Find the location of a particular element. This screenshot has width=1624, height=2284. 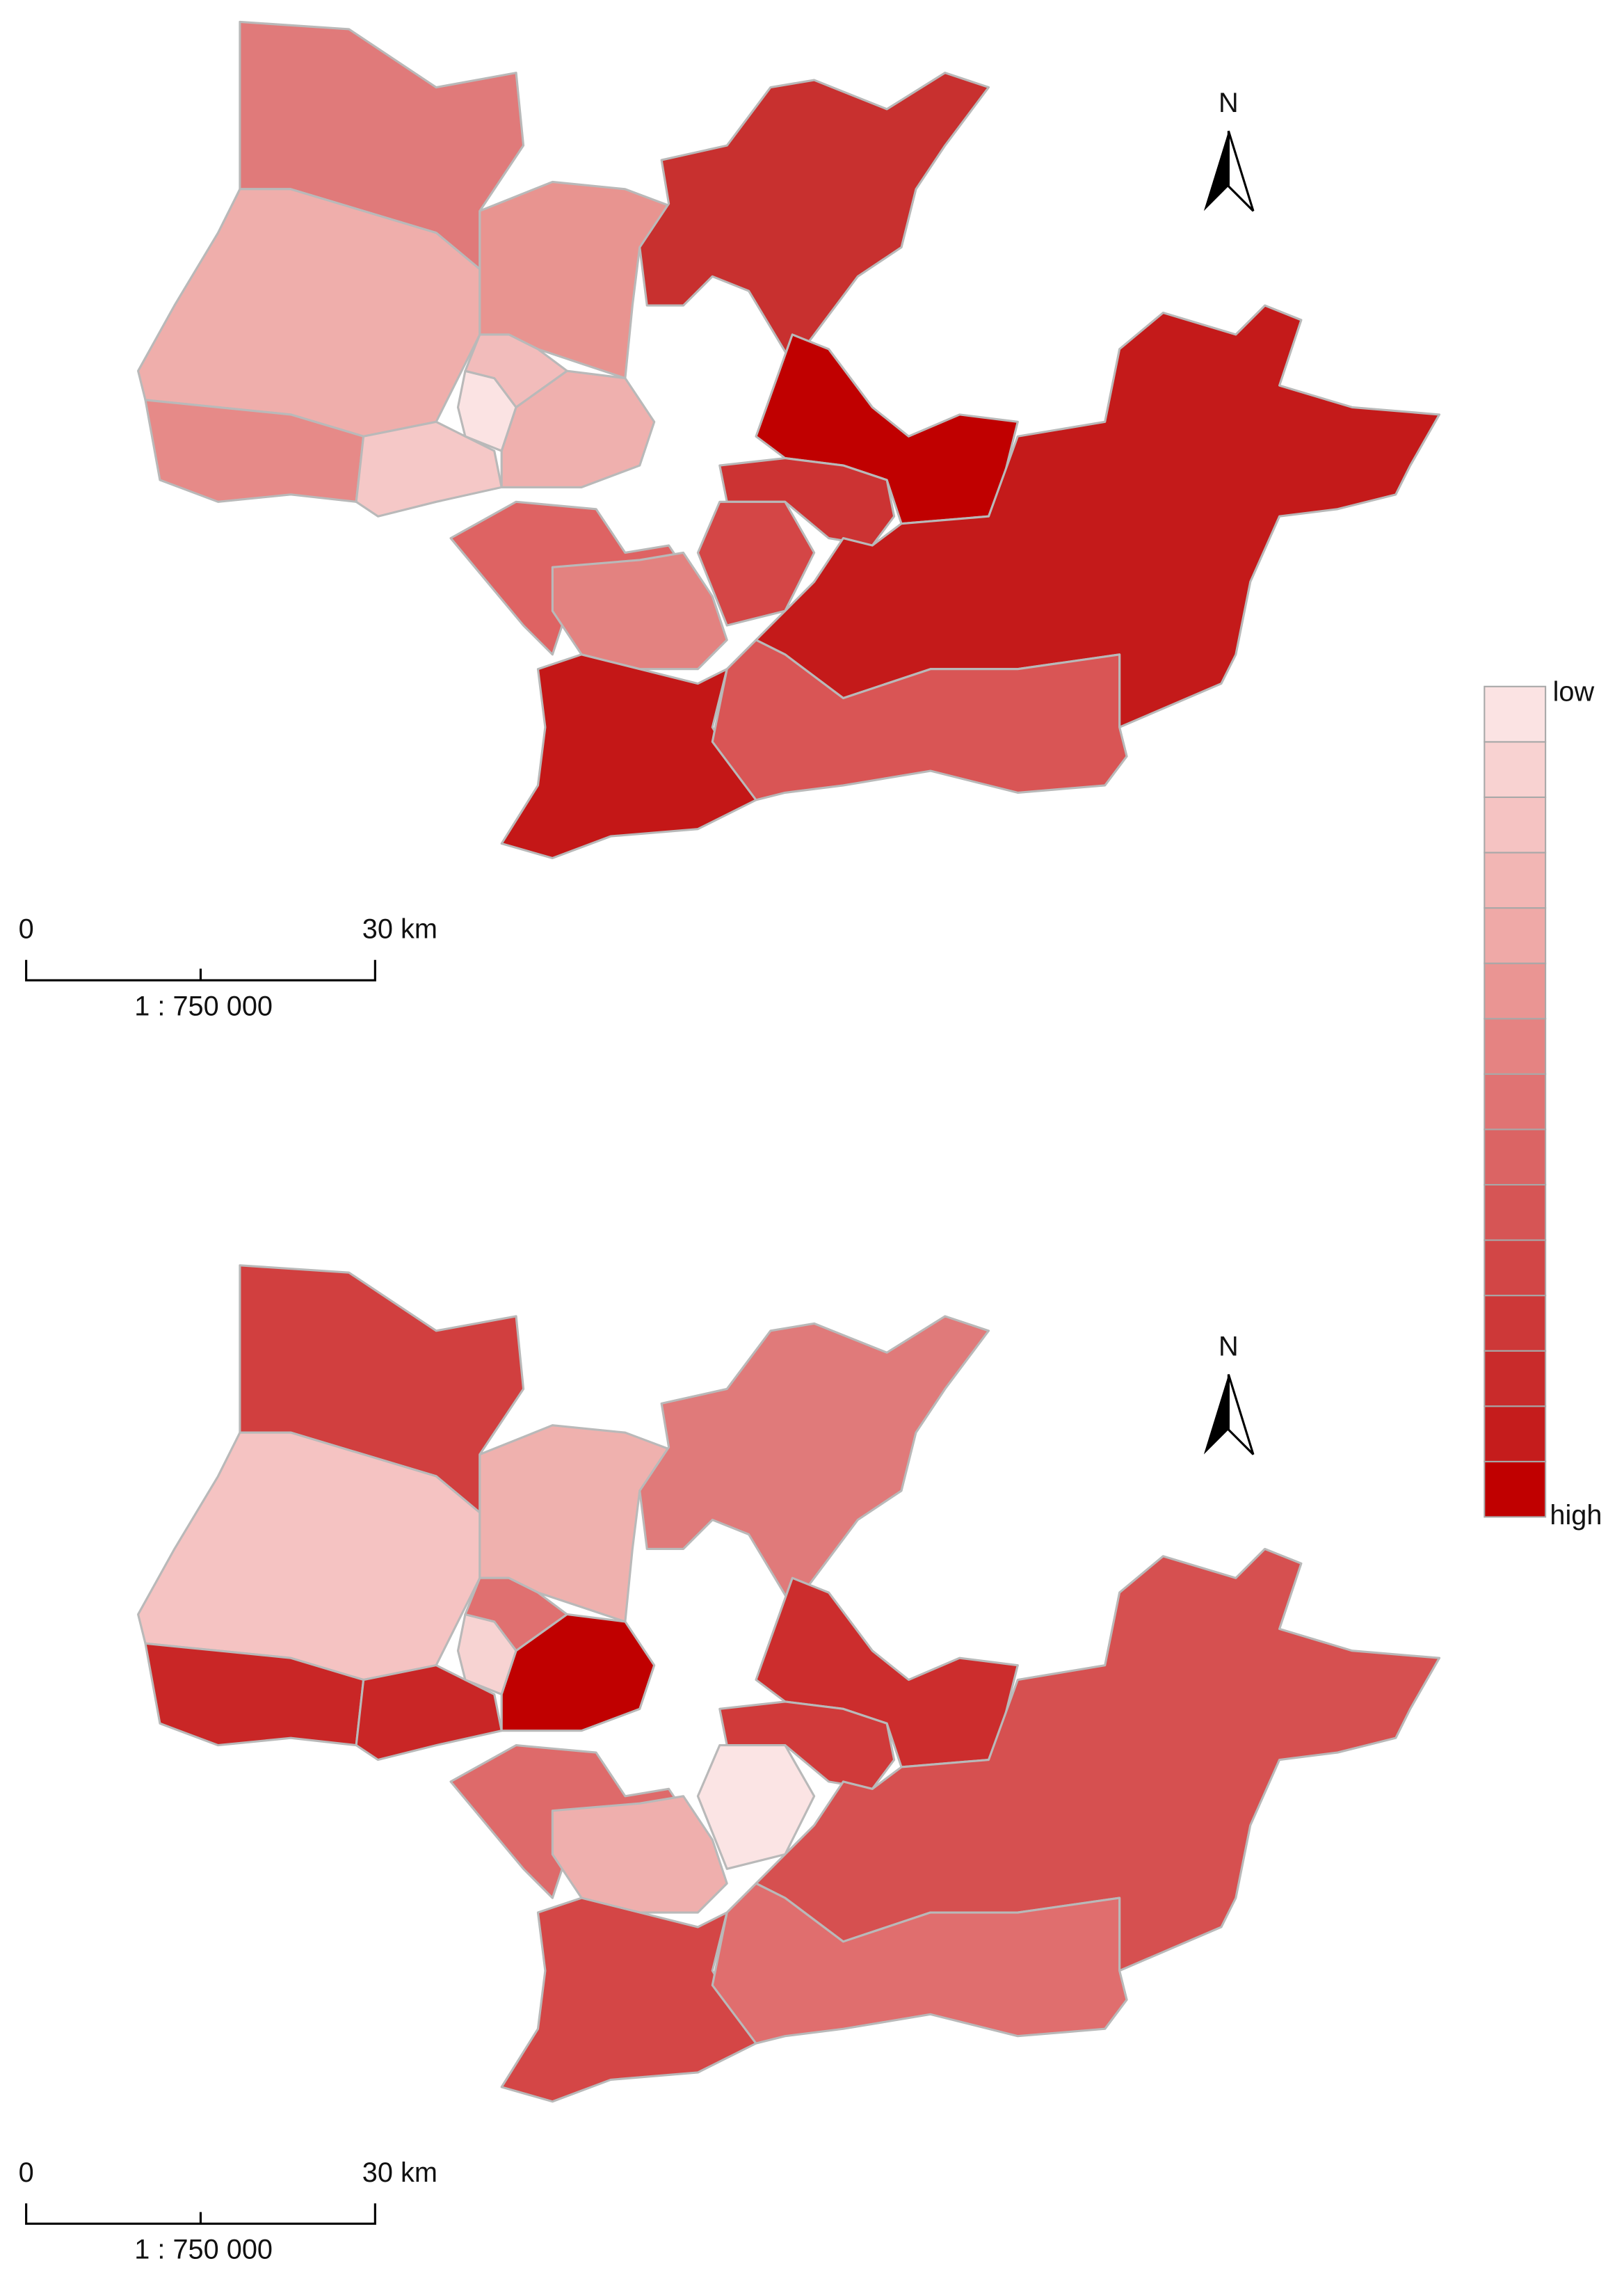

legend: low high is located at coordinates (1543, 1104).